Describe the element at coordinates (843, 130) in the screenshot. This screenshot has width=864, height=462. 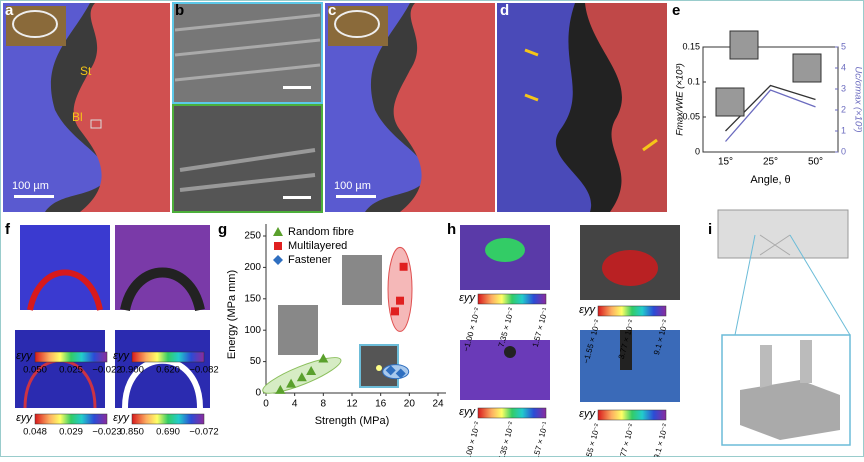
I see `y2-tick-label: 1` at that location.